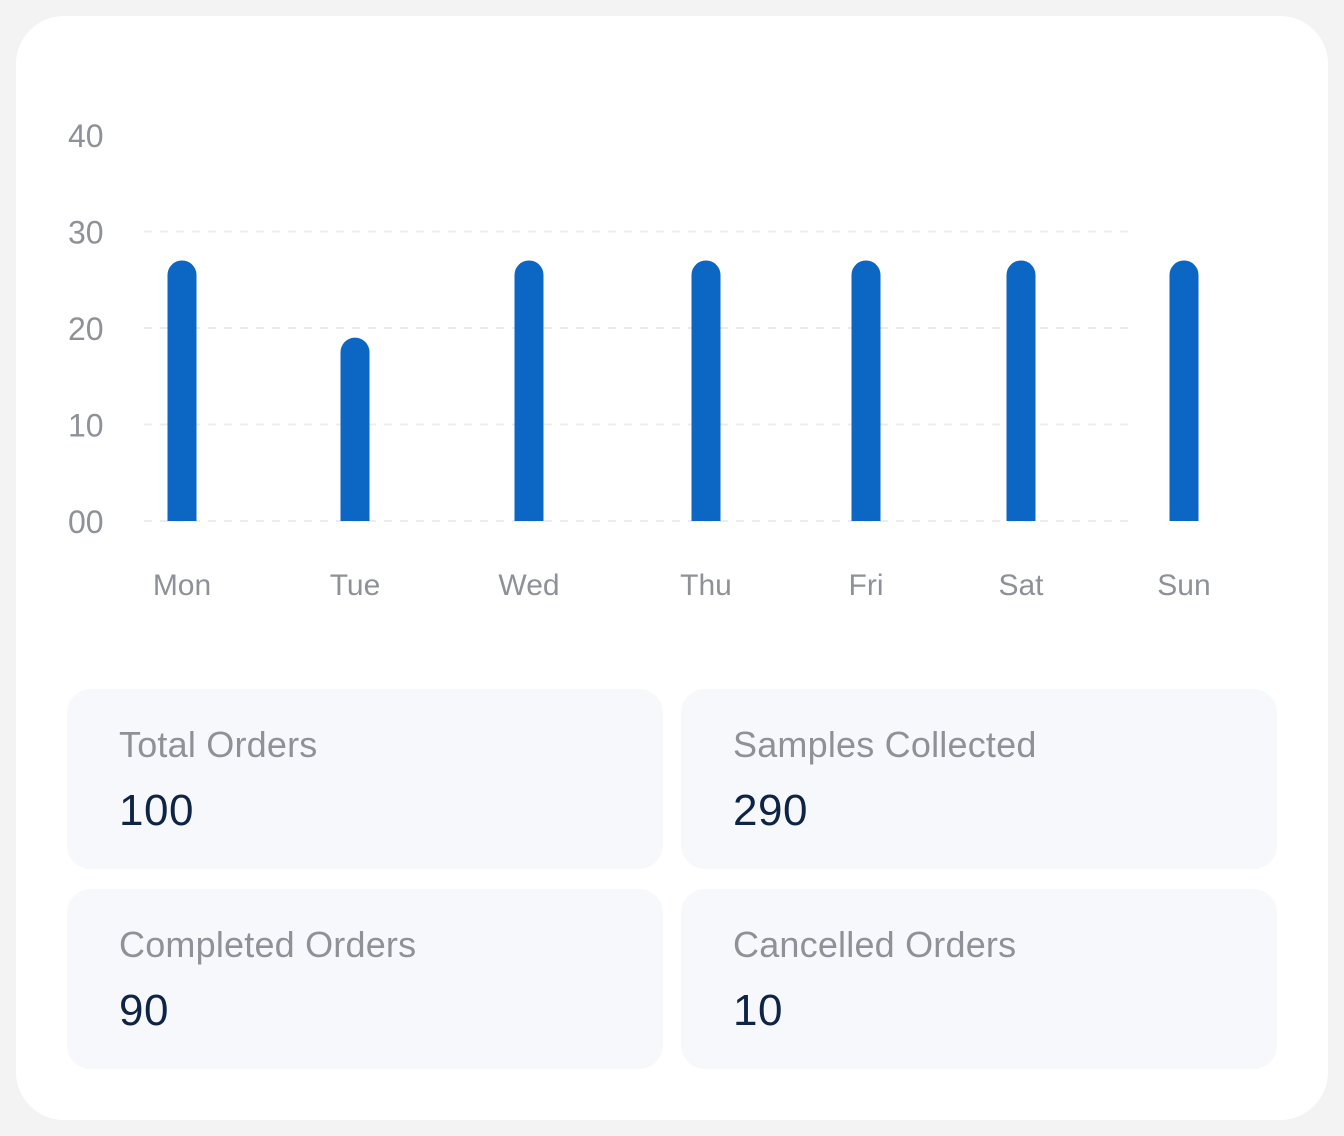 Image resolution: width=1344 pixels, height=1136 pixels. I want to click on bar-tue, so click(355, 429).